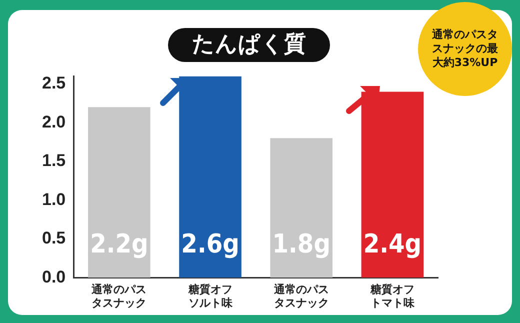 The image size is (520, 323). I want to click on y-tick-label: 2.5, so click(54, 83).